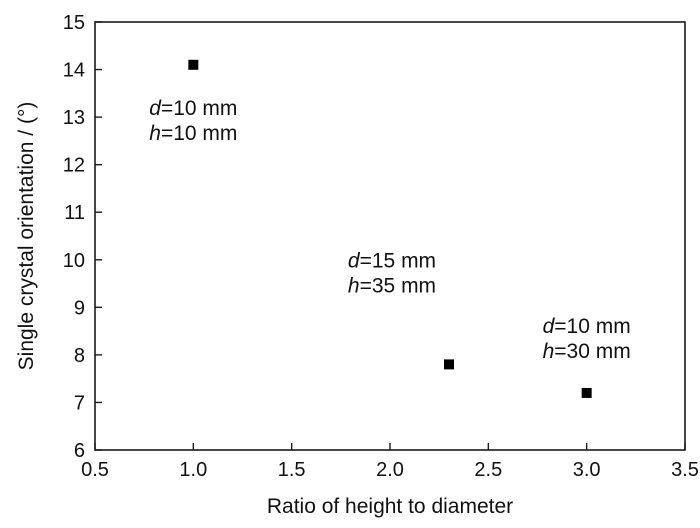 The width and height of the screenshot is (700, 528). Describe the element at coordinates (398, 285) in the screenshot. I see `annotation-value: =35 mm` at that location.